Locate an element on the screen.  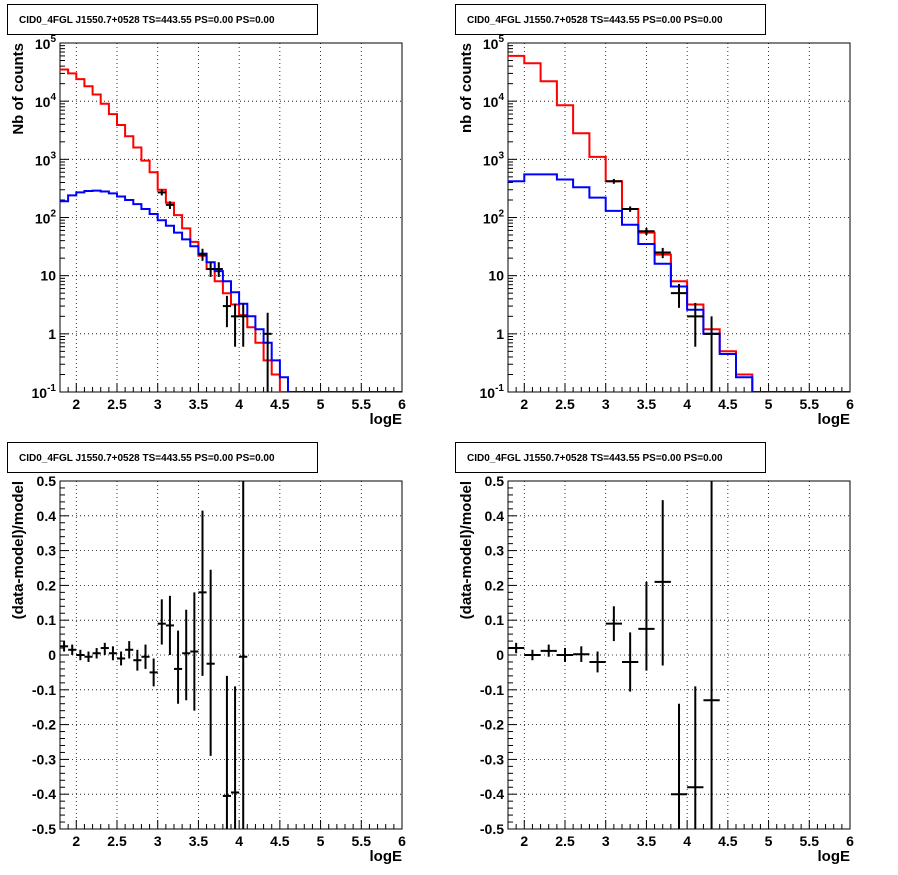
y-tick-label: -0.4 is located at coordinates (492, 794).